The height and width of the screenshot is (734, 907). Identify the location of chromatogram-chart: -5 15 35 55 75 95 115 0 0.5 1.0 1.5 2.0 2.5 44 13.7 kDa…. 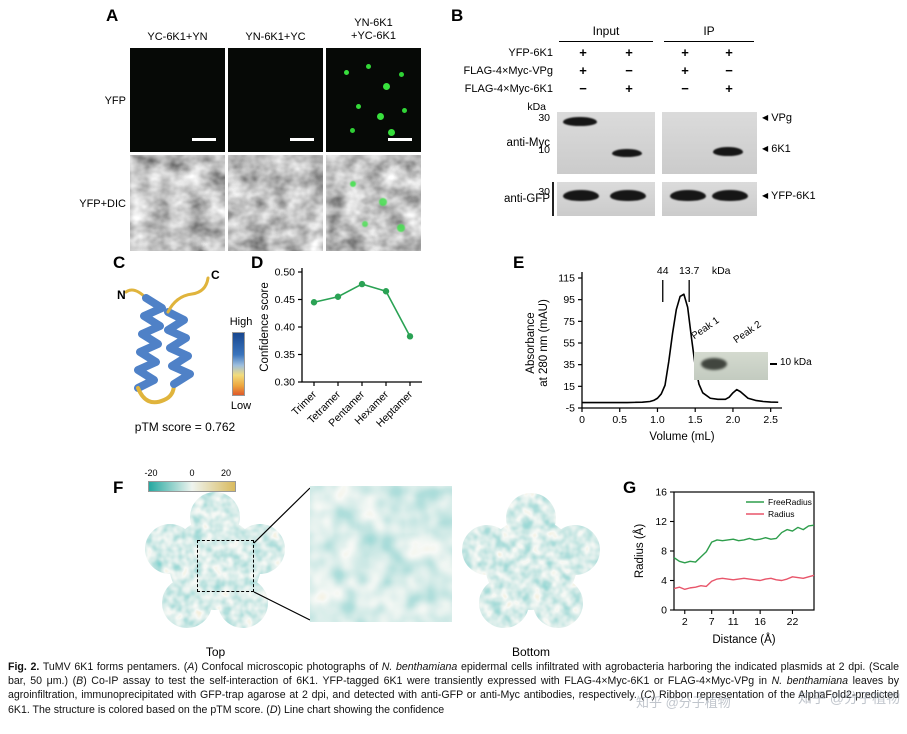
(653, 354).